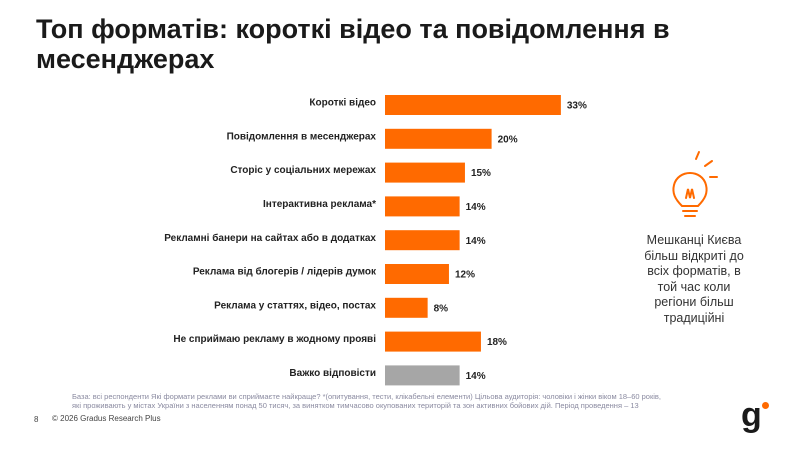  What do you see at coordinates (342, 103) in the screenshot?
I see `category-label: Короткі відео` at bounding box center [342, 103].